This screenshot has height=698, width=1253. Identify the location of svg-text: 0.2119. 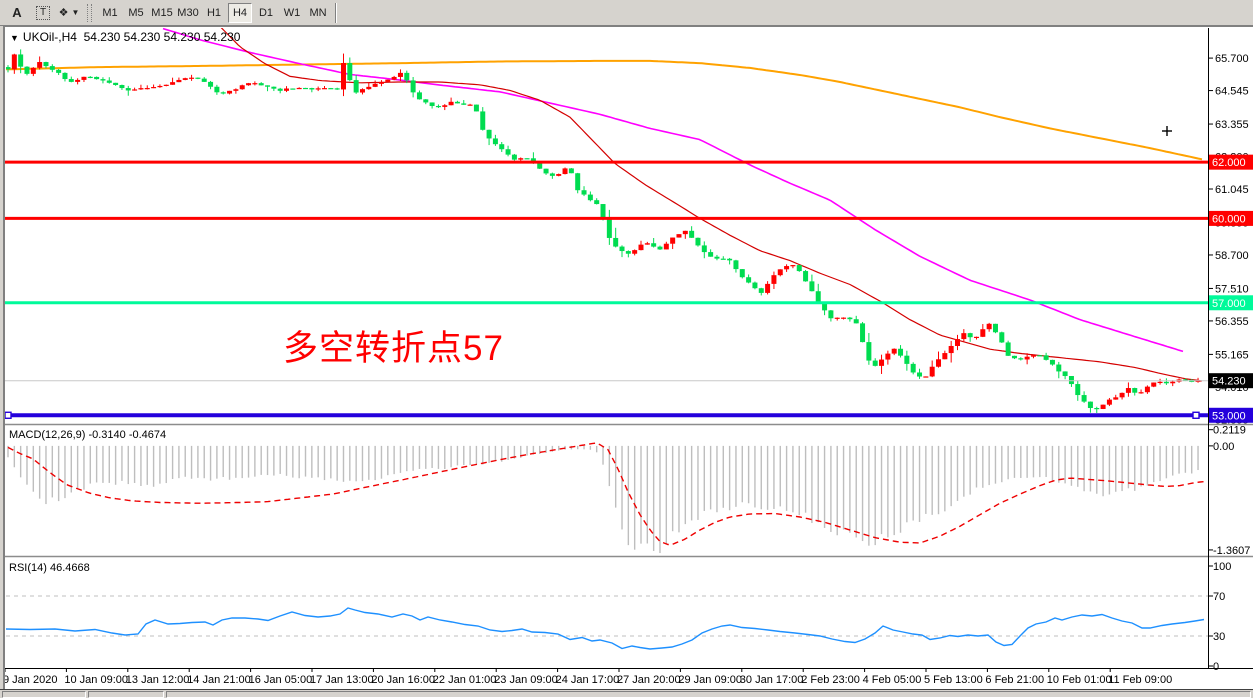
(1229, 431).